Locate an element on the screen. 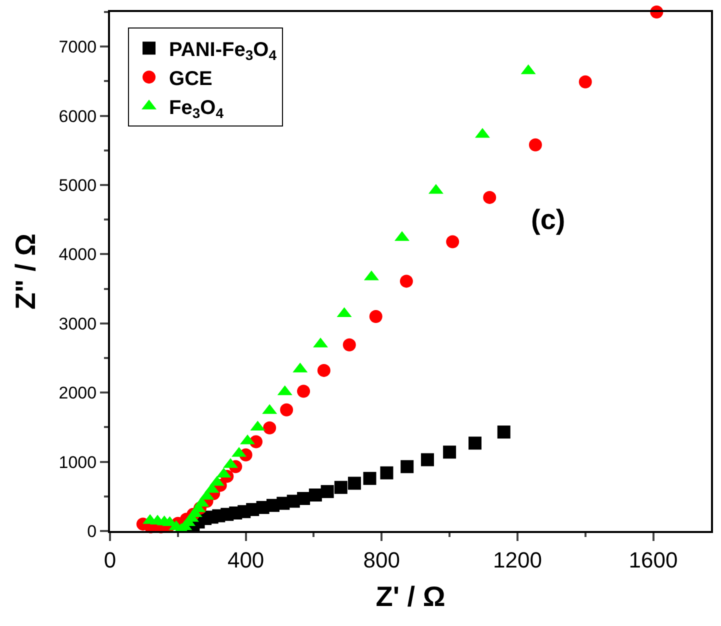  y-tick-label: 5000 is located at coordinates (77, 185).